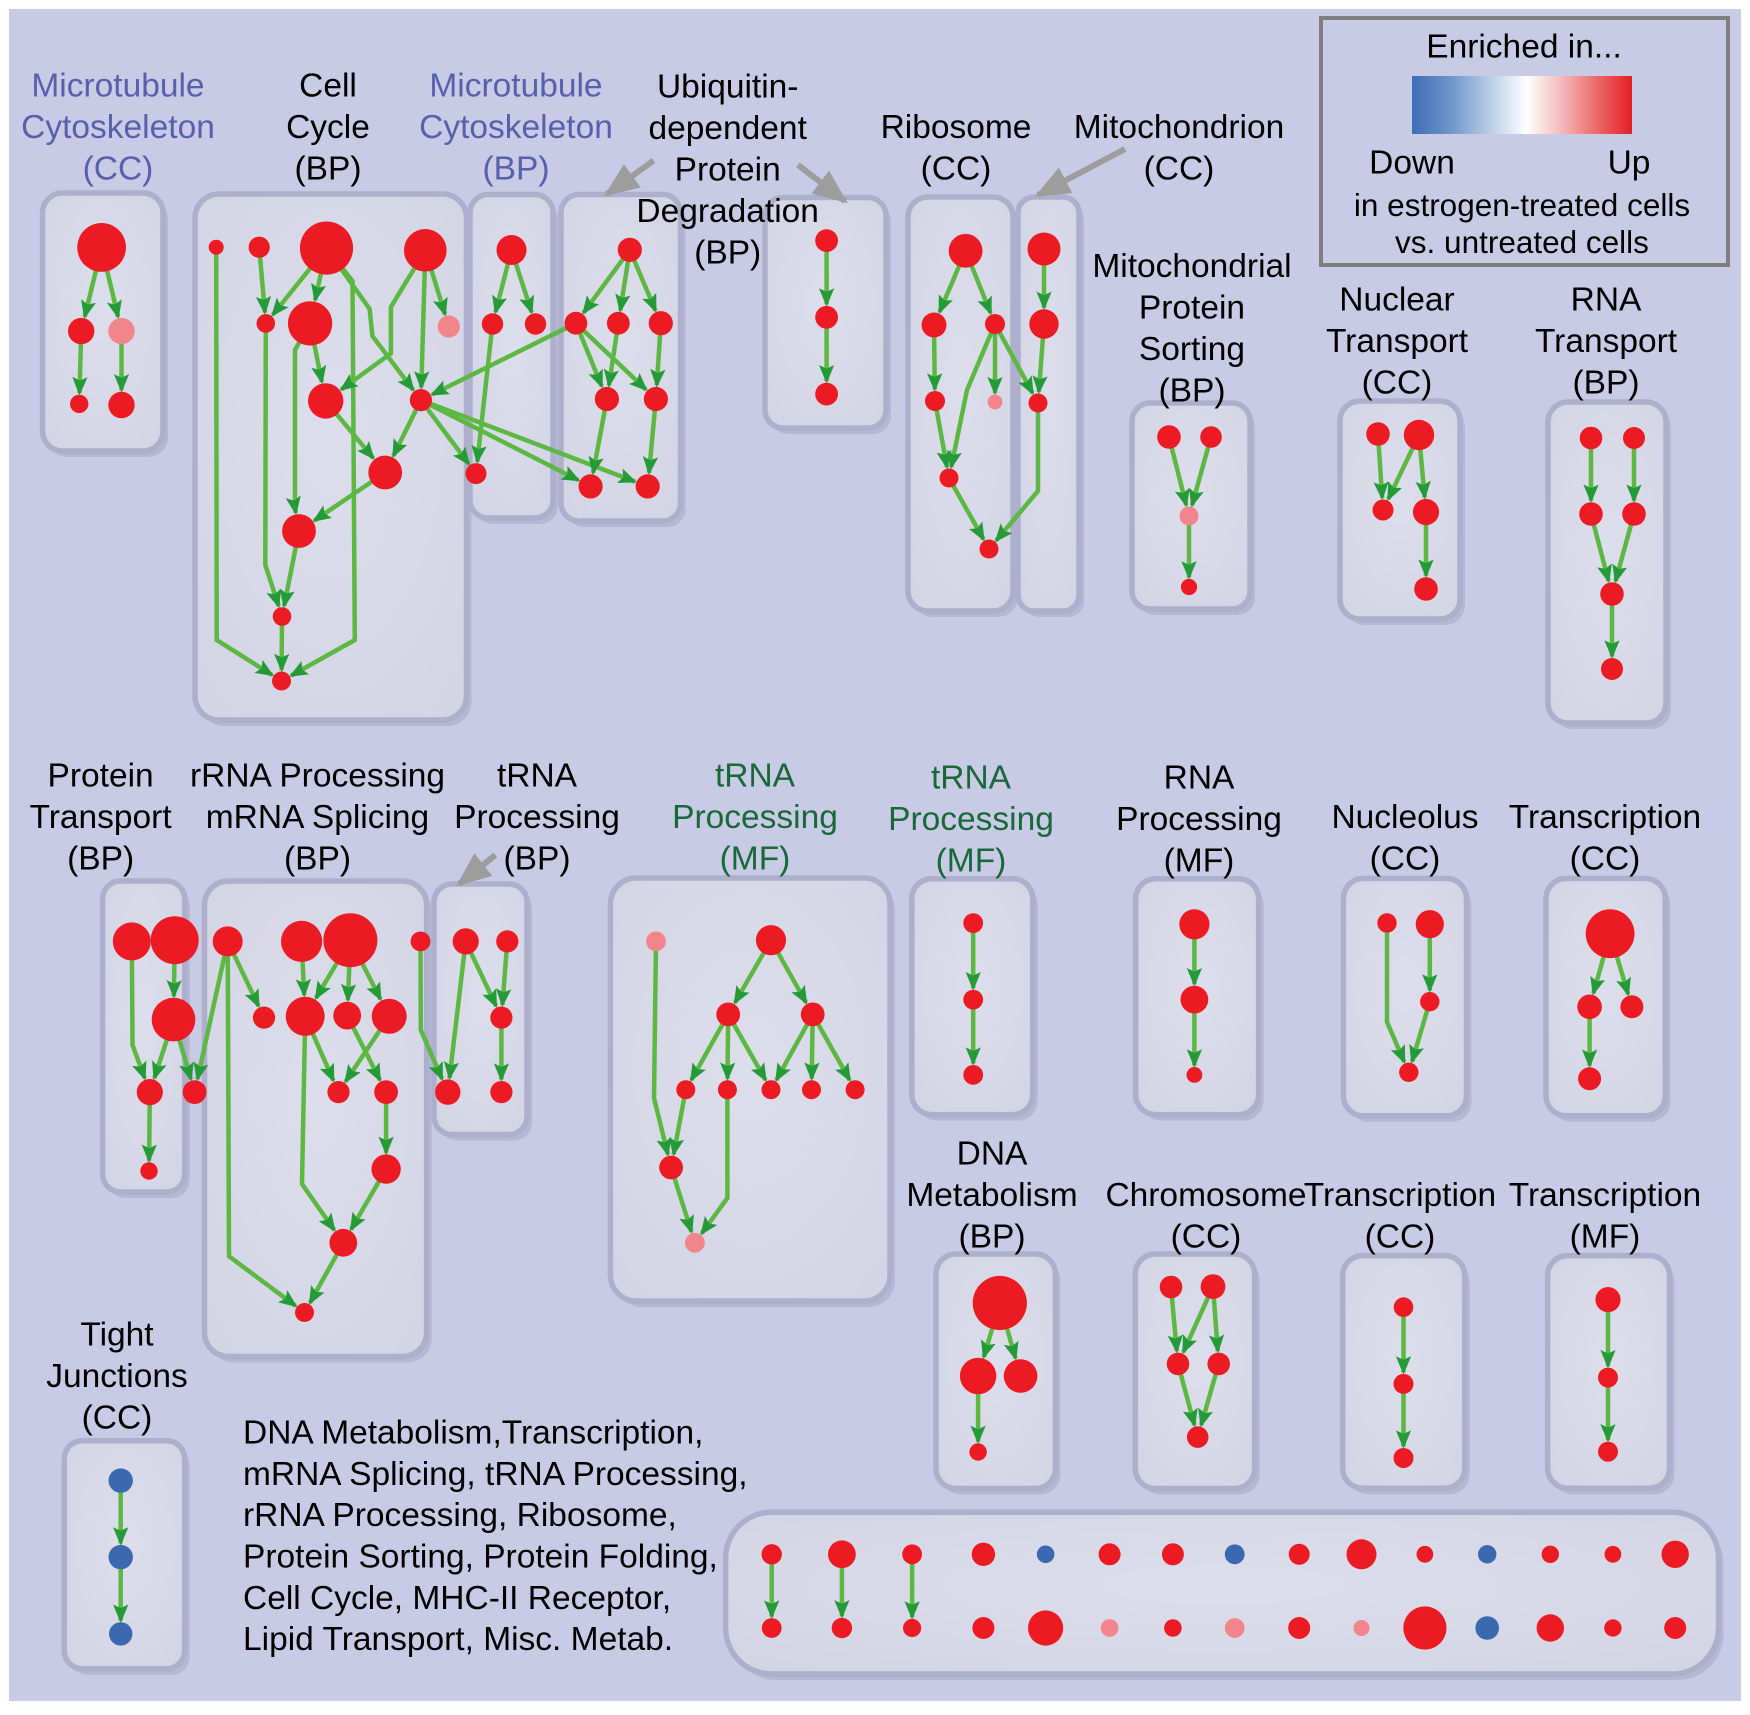 The width and height of the screenshot is (1750, 1715). What do you see at coordinates (1412, 163) in the screenshot?
I see `svg-text: Down` at bounding box center [1412, 163].